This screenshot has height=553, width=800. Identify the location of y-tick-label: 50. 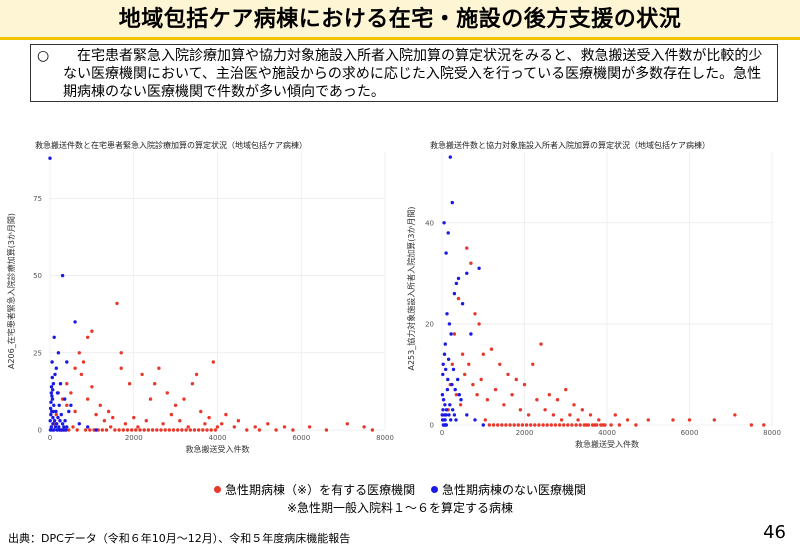
(37, 276).